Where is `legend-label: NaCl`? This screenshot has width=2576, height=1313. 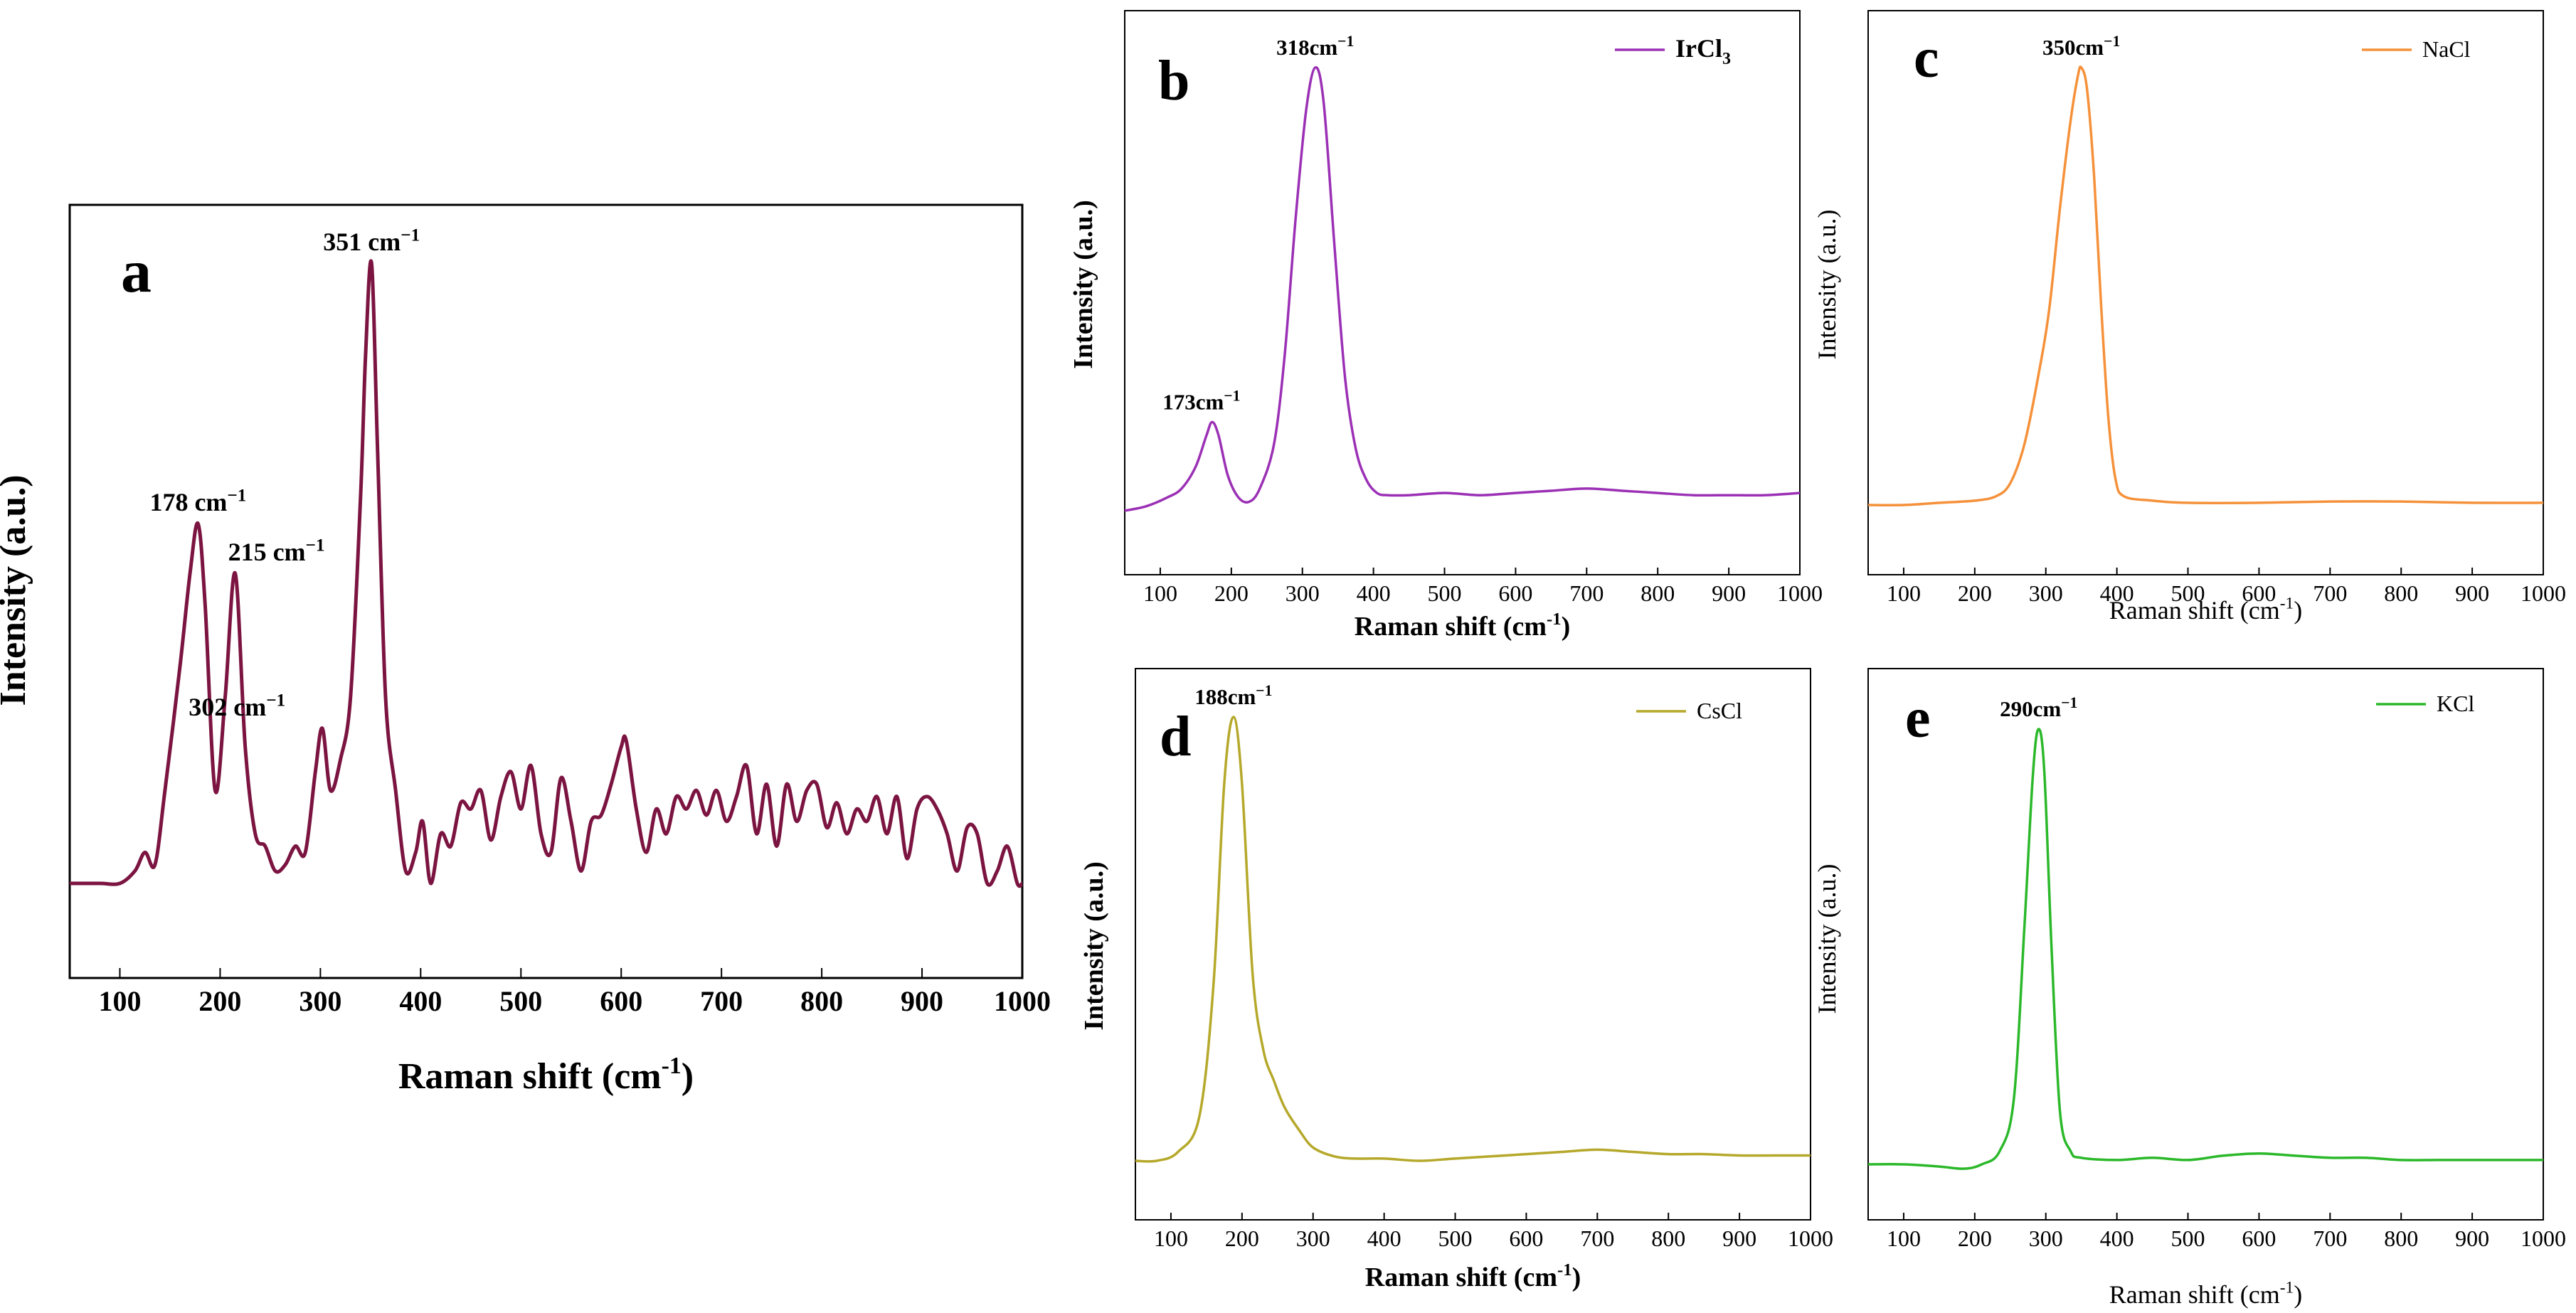 legend-label: NaCl is located at coordinates (2446, 49).